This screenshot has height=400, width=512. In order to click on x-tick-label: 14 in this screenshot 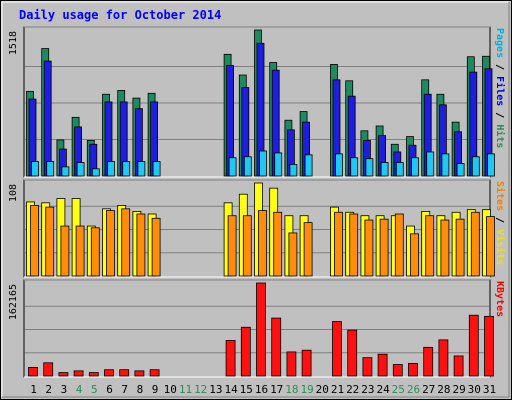, I will do `click(231, 389)`.